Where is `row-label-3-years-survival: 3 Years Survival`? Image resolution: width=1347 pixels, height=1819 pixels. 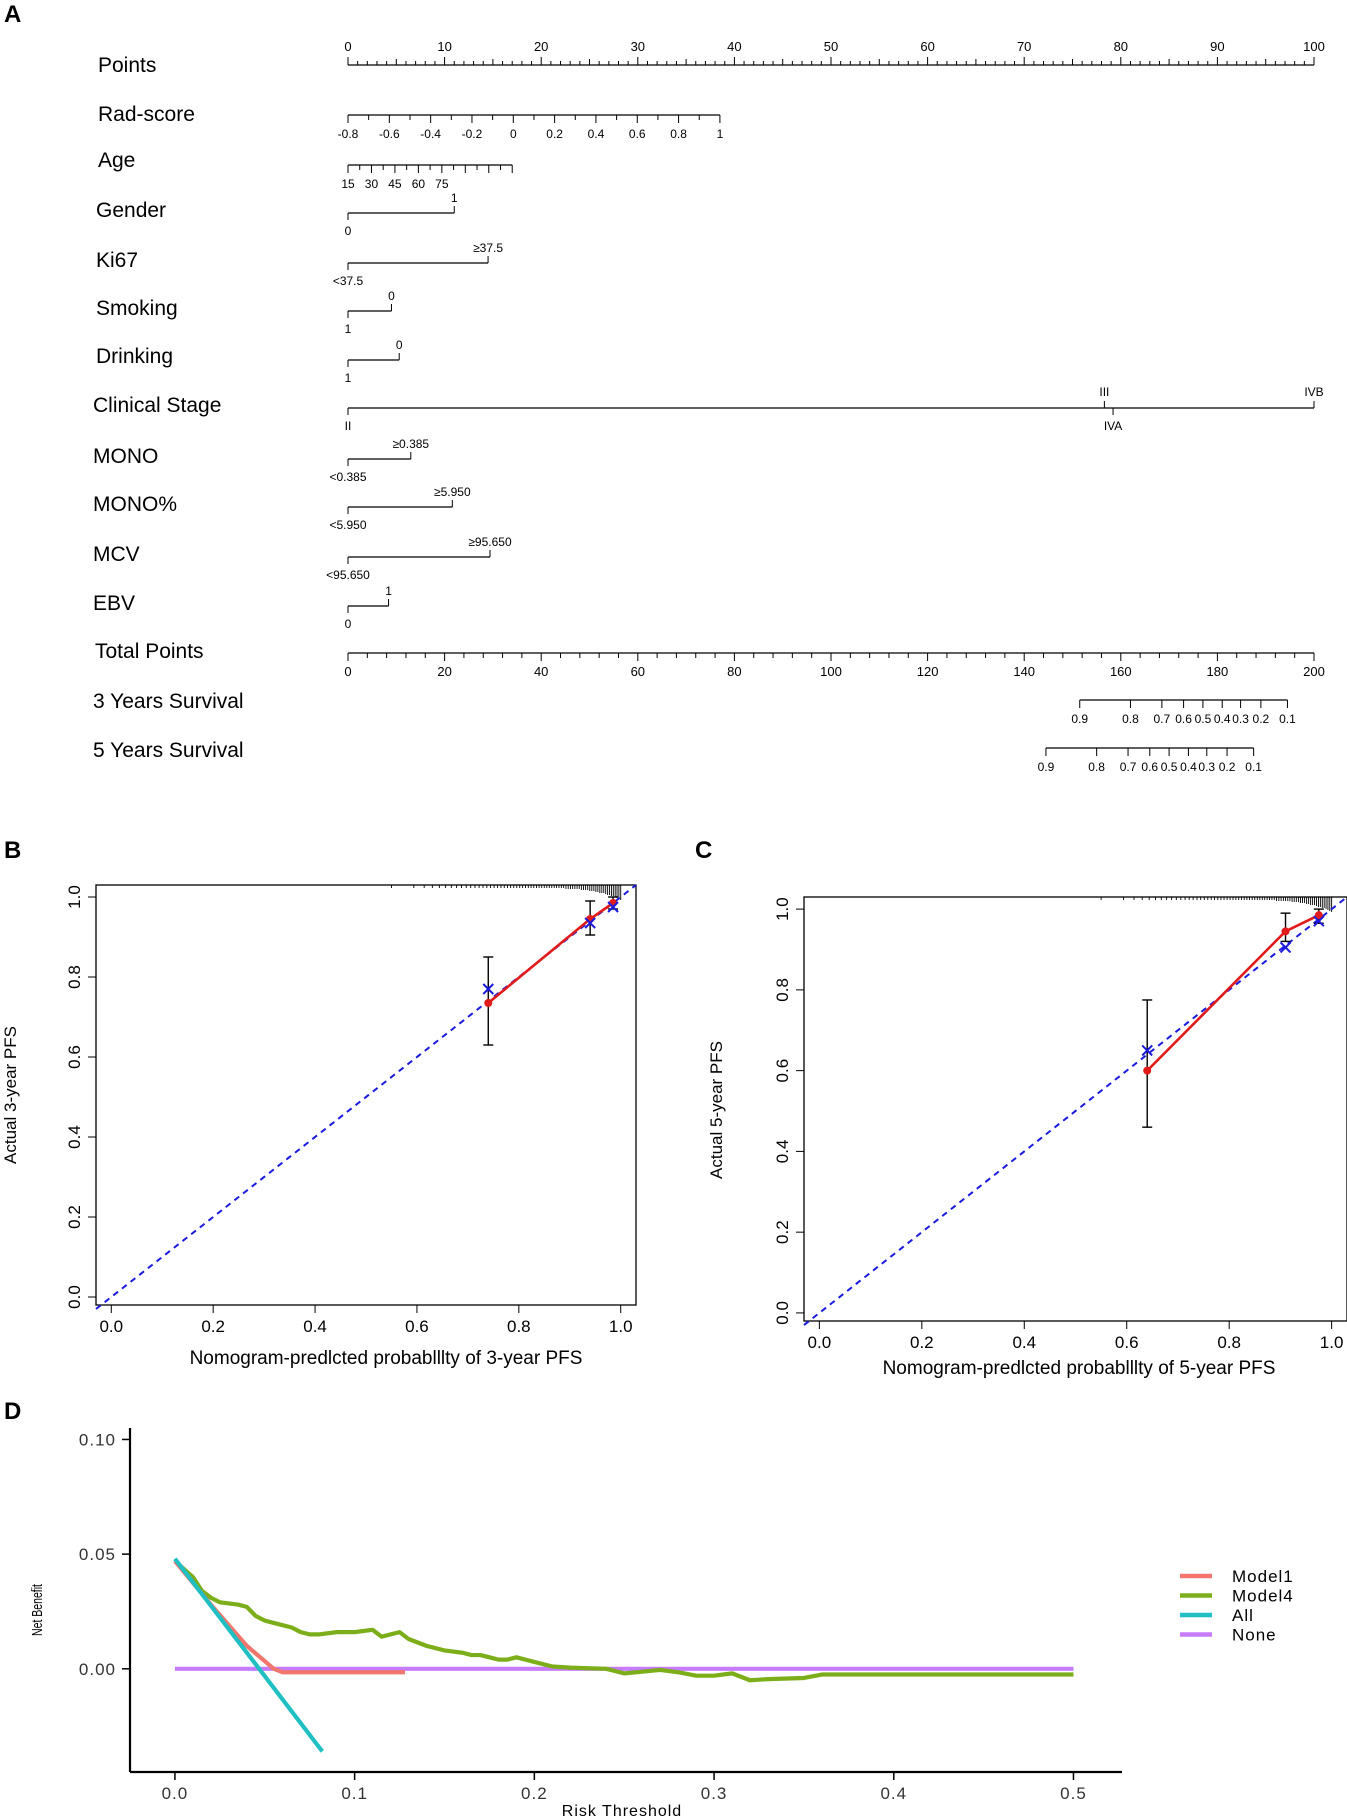
row-label-3-years-survival: 3 Years Survival is located at coordinates (168, 701).